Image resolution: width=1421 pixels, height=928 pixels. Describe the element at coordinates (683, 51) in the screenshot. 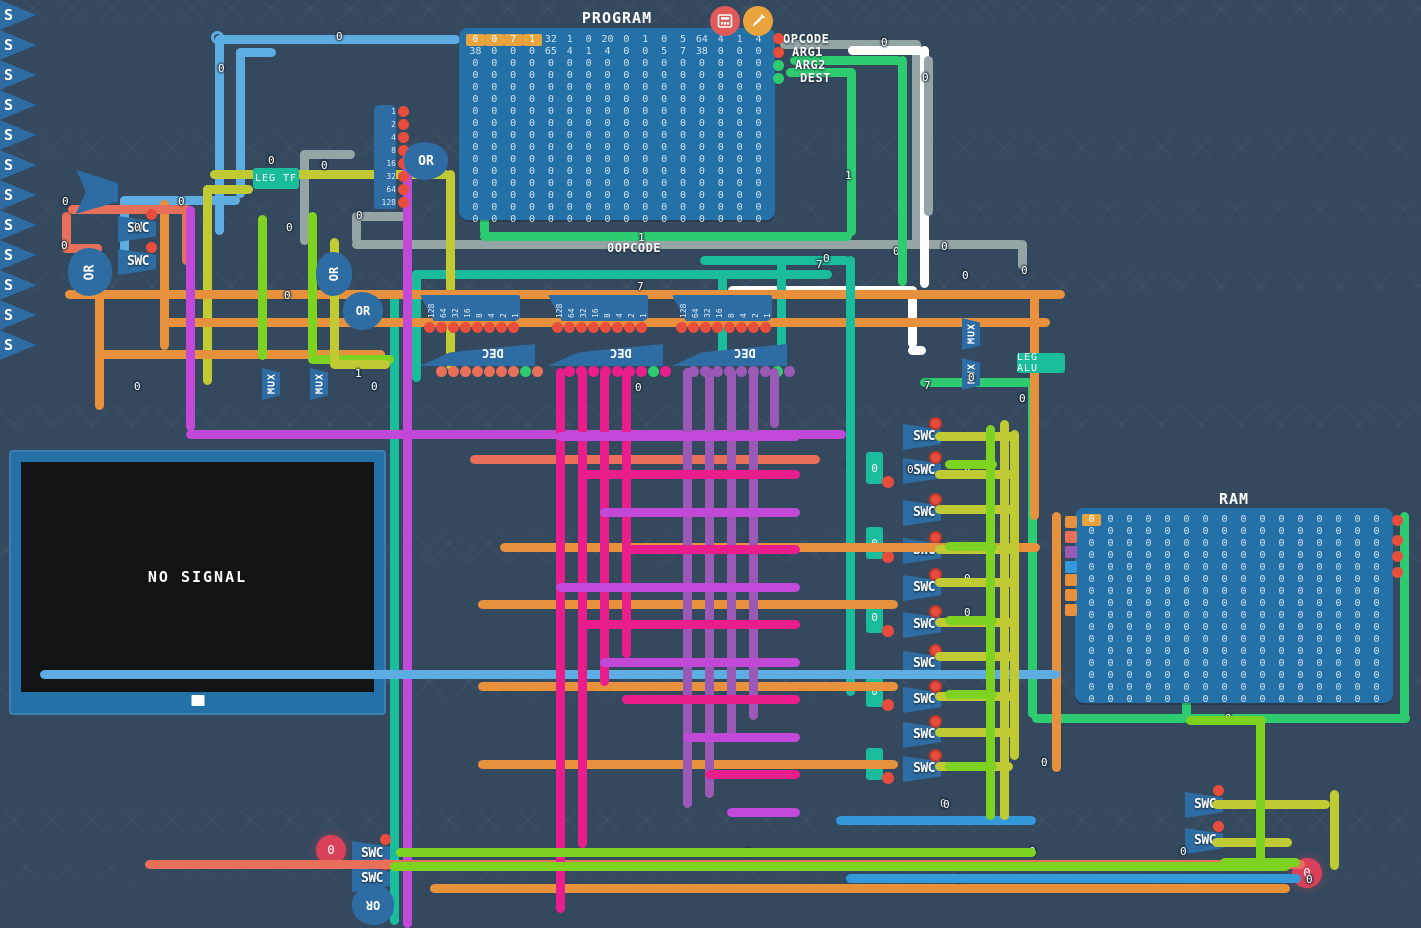

I see `memory-cell: 7` at that location.